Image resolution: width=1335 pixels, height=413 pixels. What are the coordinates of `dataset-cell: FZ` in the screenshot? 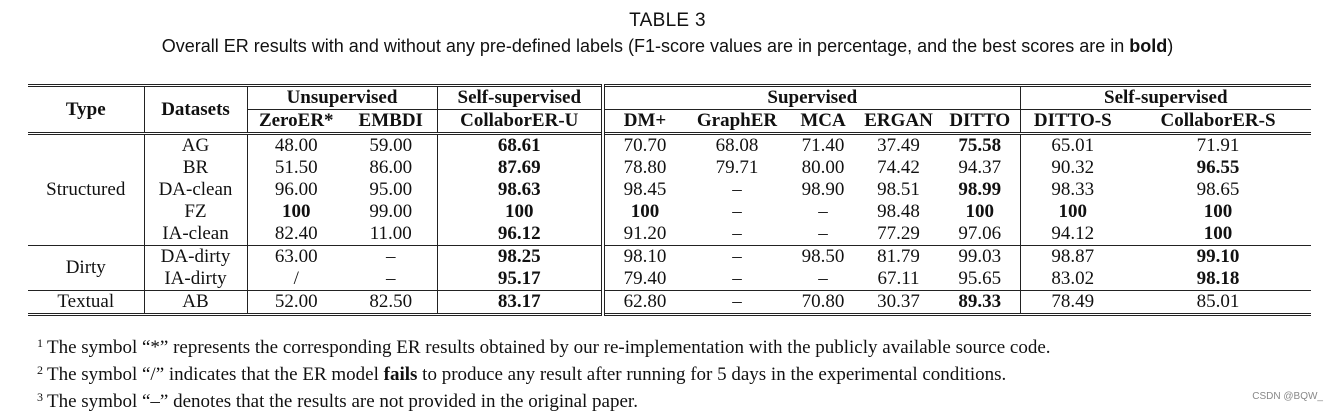 It's located at (195, 212).